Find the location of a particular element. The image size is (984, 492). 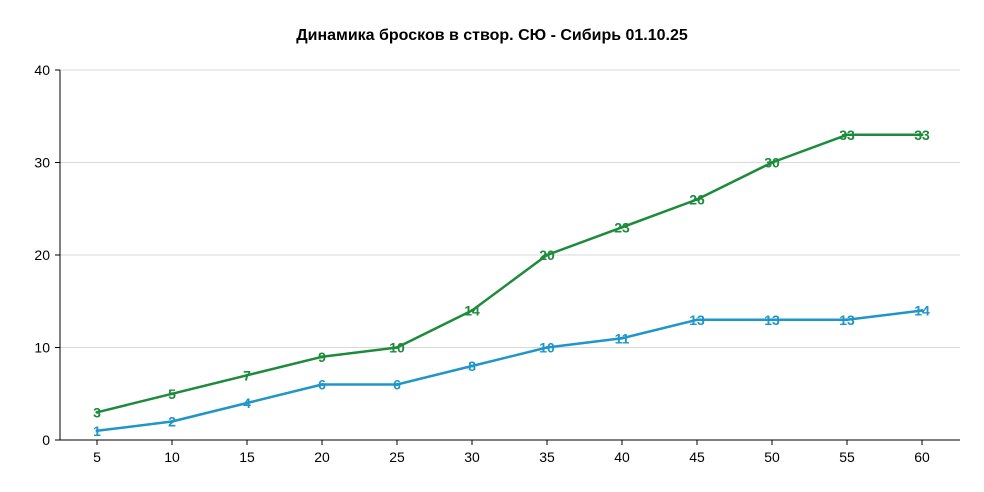

series-1-label-50: 30 is located at coordinates (772, 163).